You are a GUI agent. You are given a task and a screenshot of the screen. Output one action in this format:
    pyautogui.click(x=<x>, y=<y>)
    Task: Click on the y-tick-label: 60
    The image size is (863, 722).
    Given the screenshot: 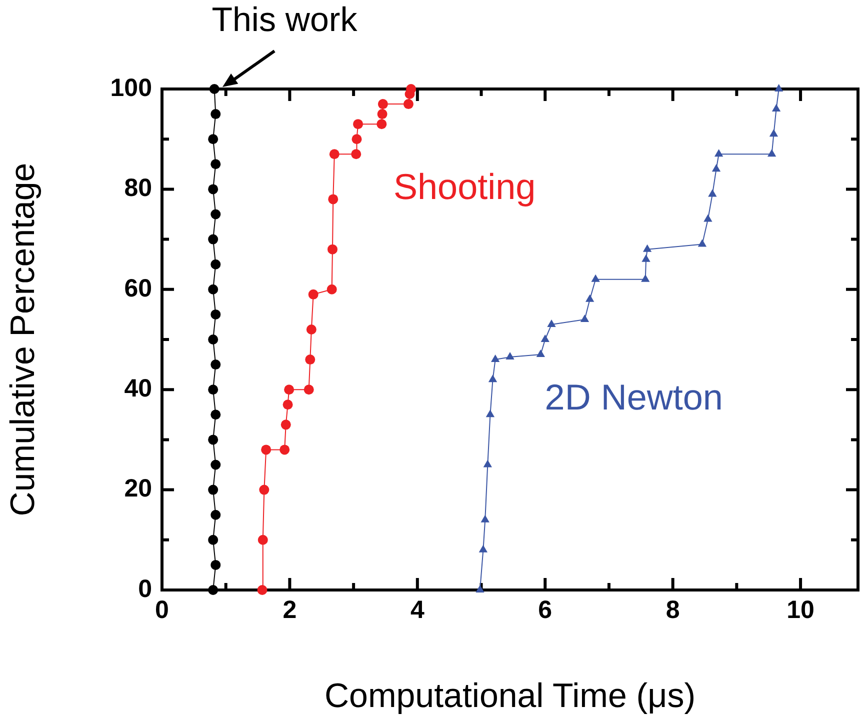 What is the action you would take?
    pyautogui.click(x=138, y=288)
    